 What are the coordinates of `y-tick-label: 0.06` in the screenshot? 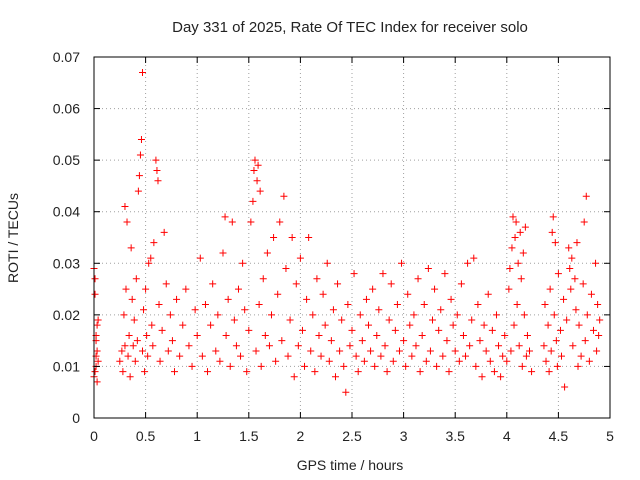 It's located at (66, 109).